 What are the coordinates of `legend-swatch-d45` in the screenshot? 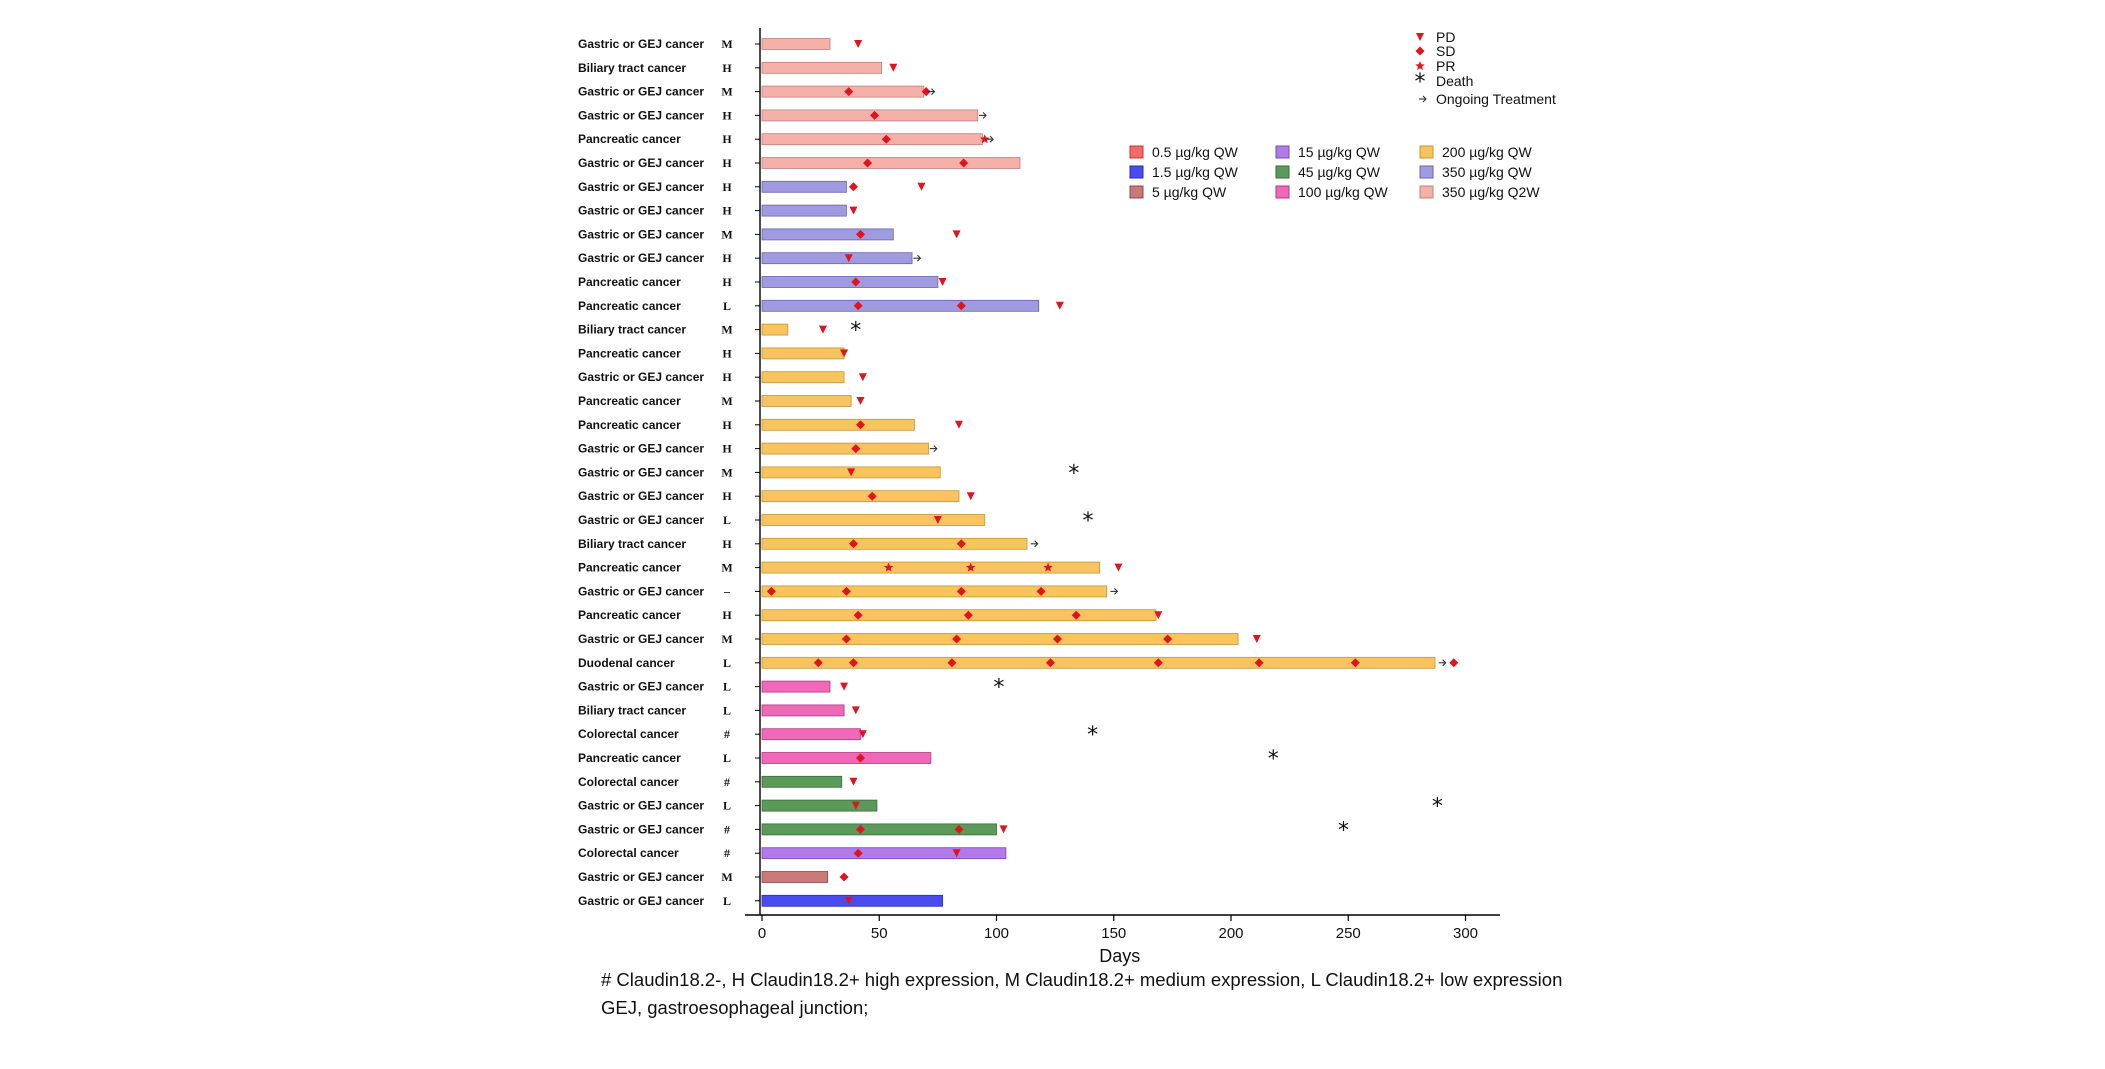 It's located at (1282, 172).